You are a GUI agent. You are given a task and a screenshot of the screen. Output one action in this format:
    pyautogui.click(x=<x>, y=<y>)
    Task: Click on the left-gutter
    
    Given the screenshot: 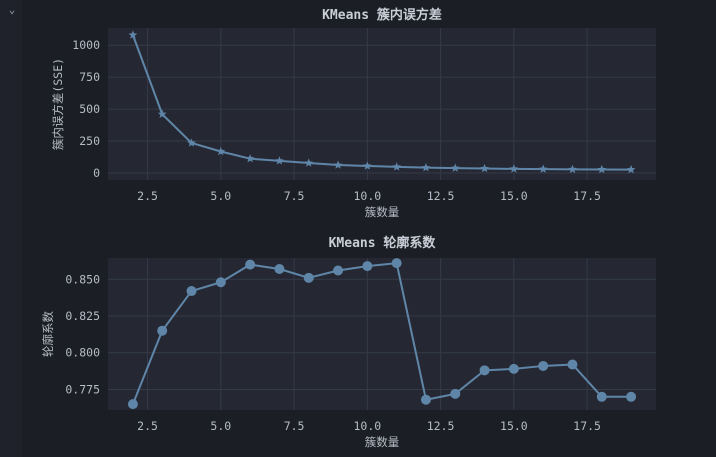 What is the action you would take?
    pyautogui.click(x=11, y=228)
    